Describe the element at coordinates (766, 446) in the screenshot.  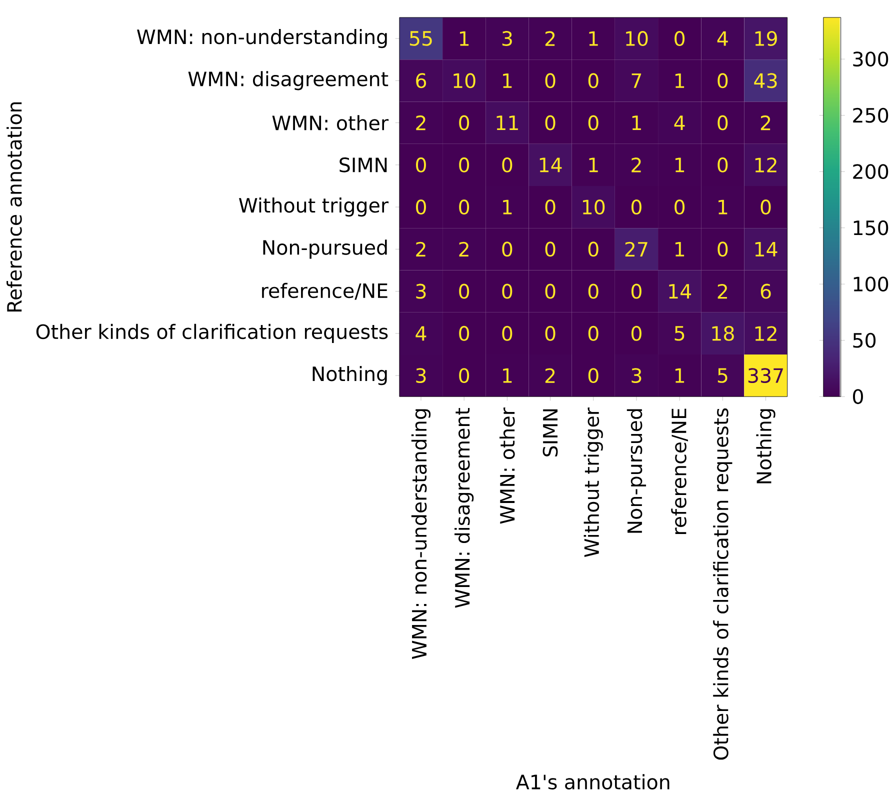
I see `x-tick-label: Nothing` at that location.